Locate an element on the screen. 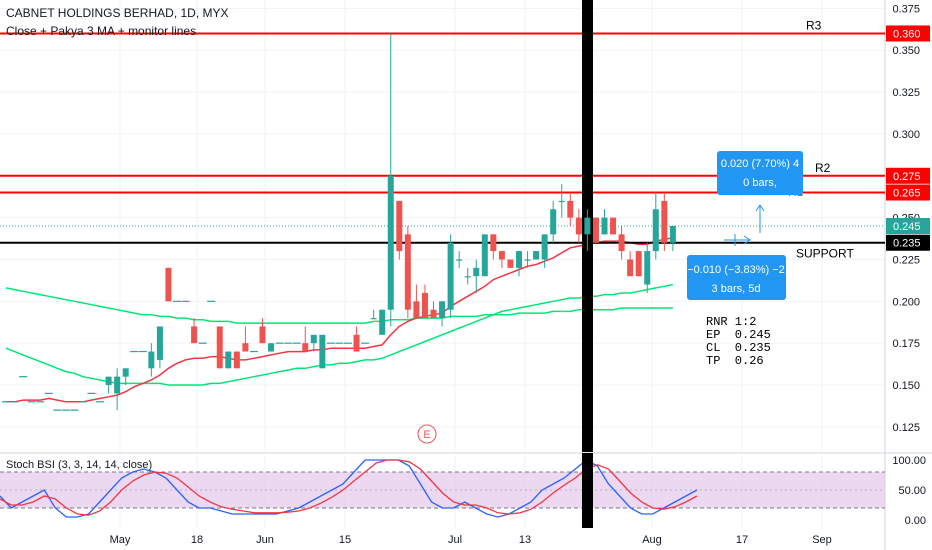 The image size is (932, 550). time-tick-label: 17 is located at coordinates (742, 540).